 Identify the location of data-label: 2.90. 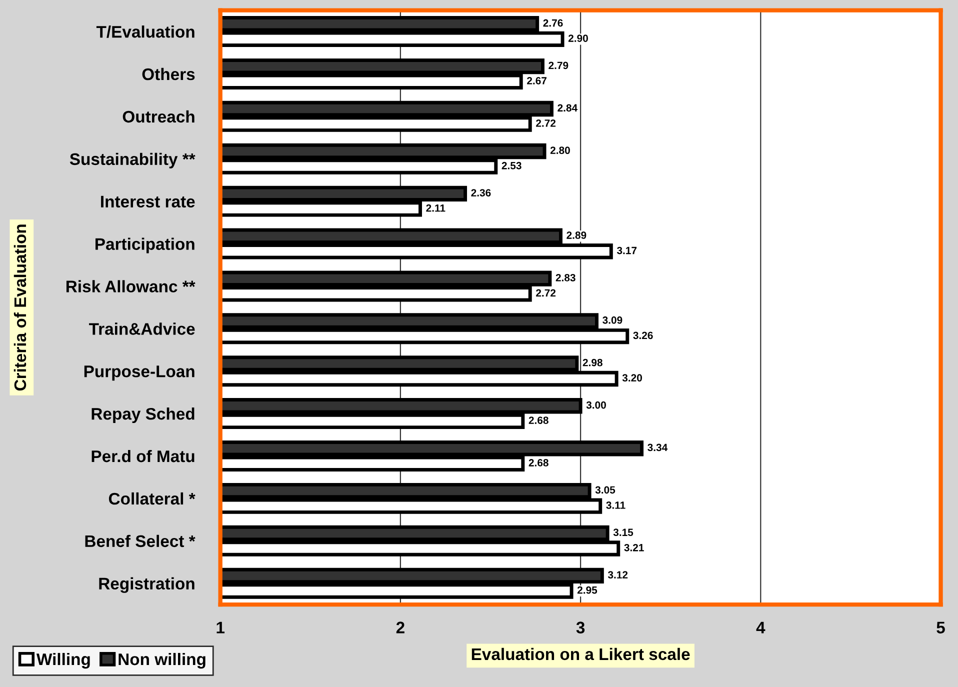
(578, 38).